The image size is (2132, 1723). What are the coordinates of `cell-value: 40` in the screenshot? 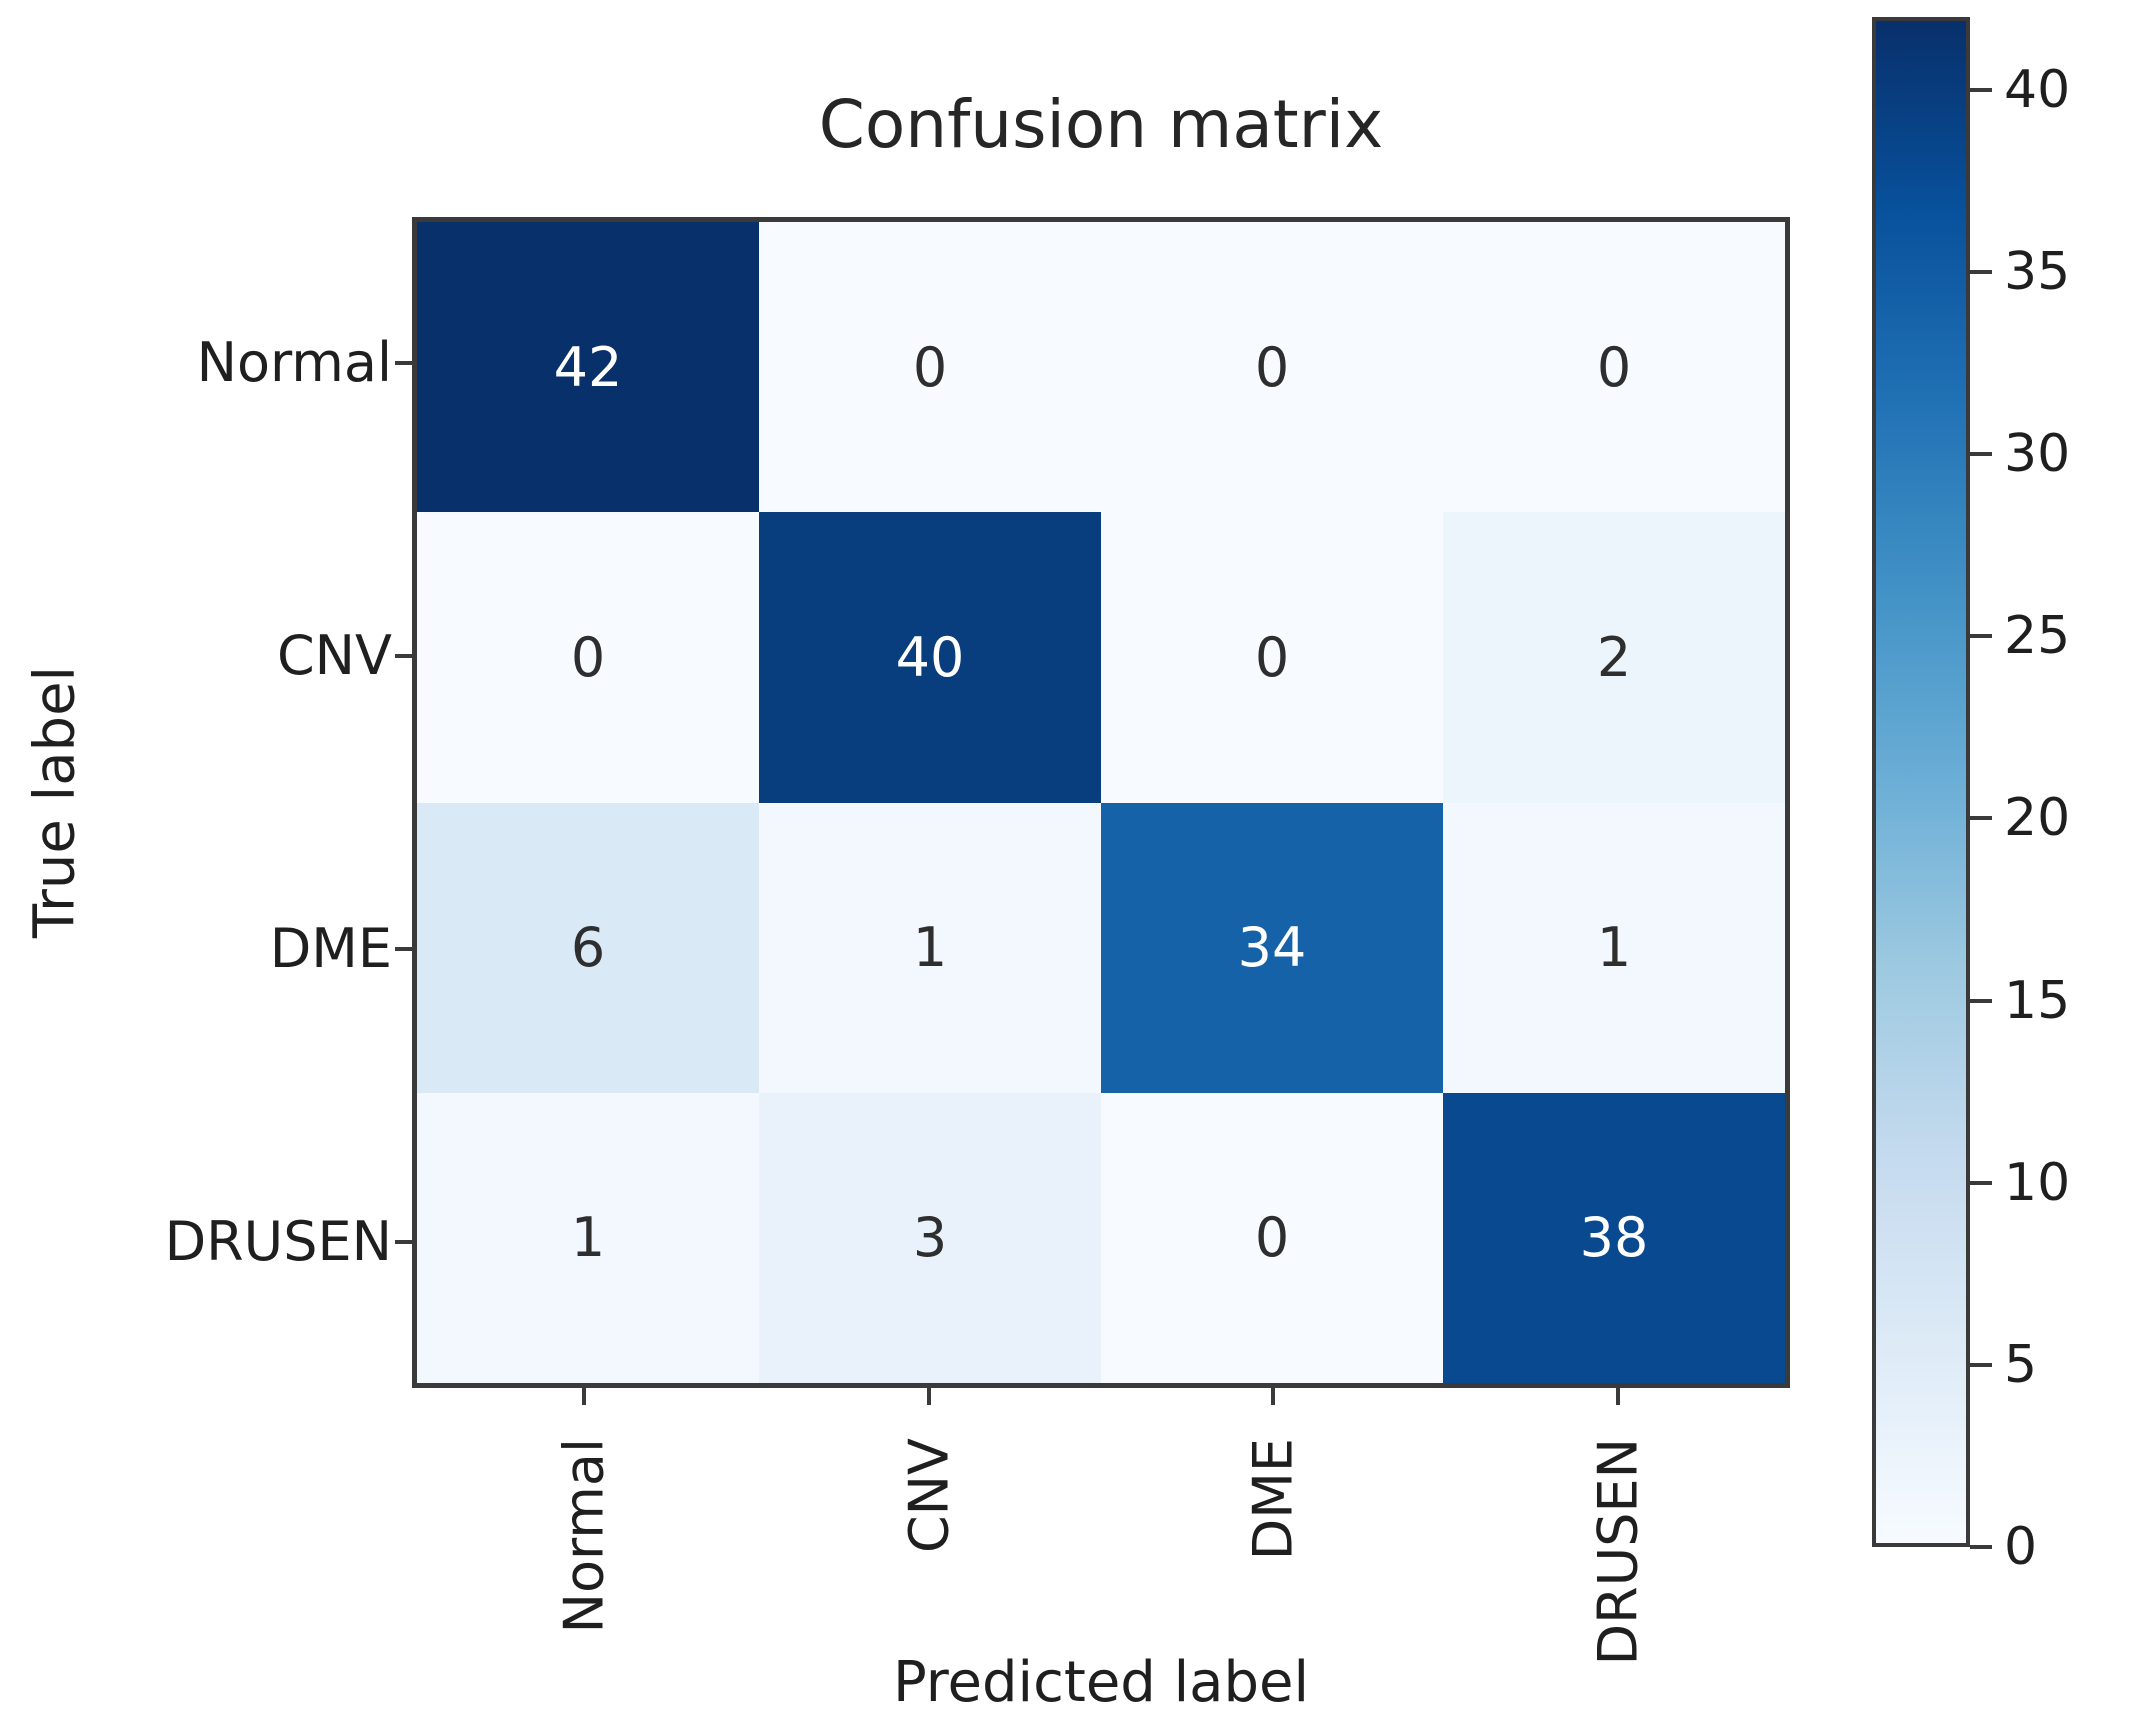 It's located at (930, 657).